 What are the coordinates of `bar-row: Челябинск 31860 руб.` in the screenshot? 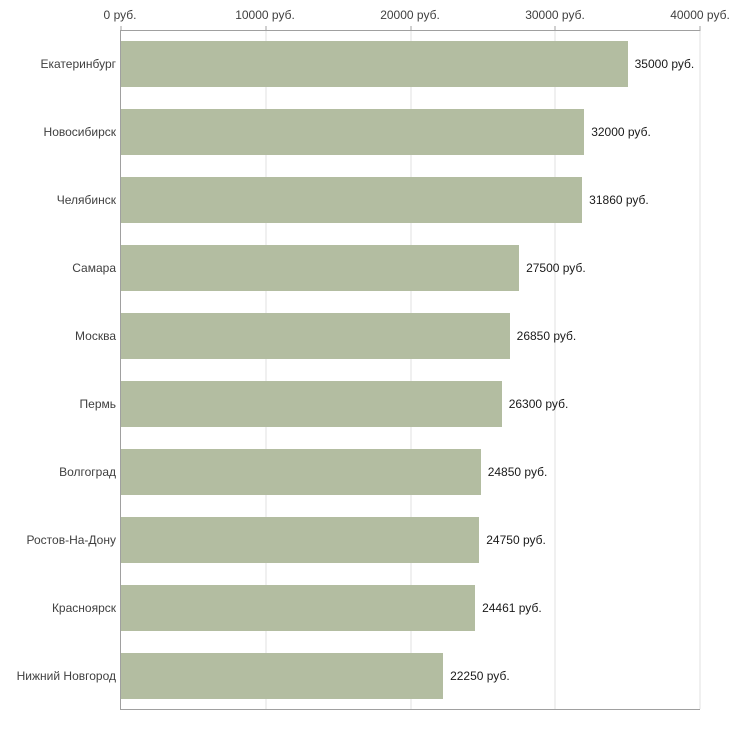 It's located at (350, 200).